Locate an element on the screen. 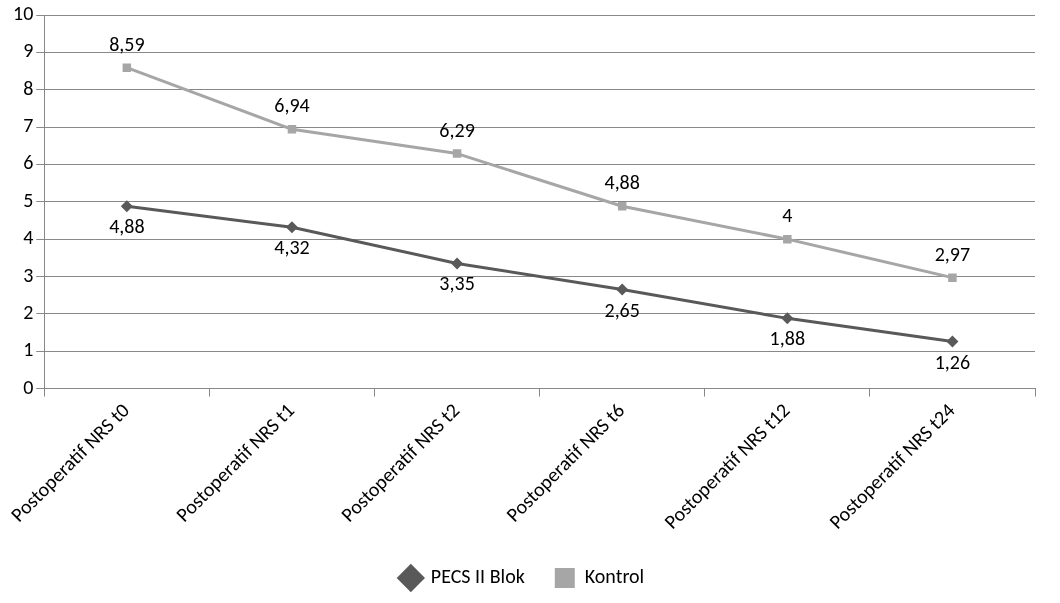 The height and width of the screenshot is (603, 1060). data-label: 8,59 is located at coordinates (127, 43).